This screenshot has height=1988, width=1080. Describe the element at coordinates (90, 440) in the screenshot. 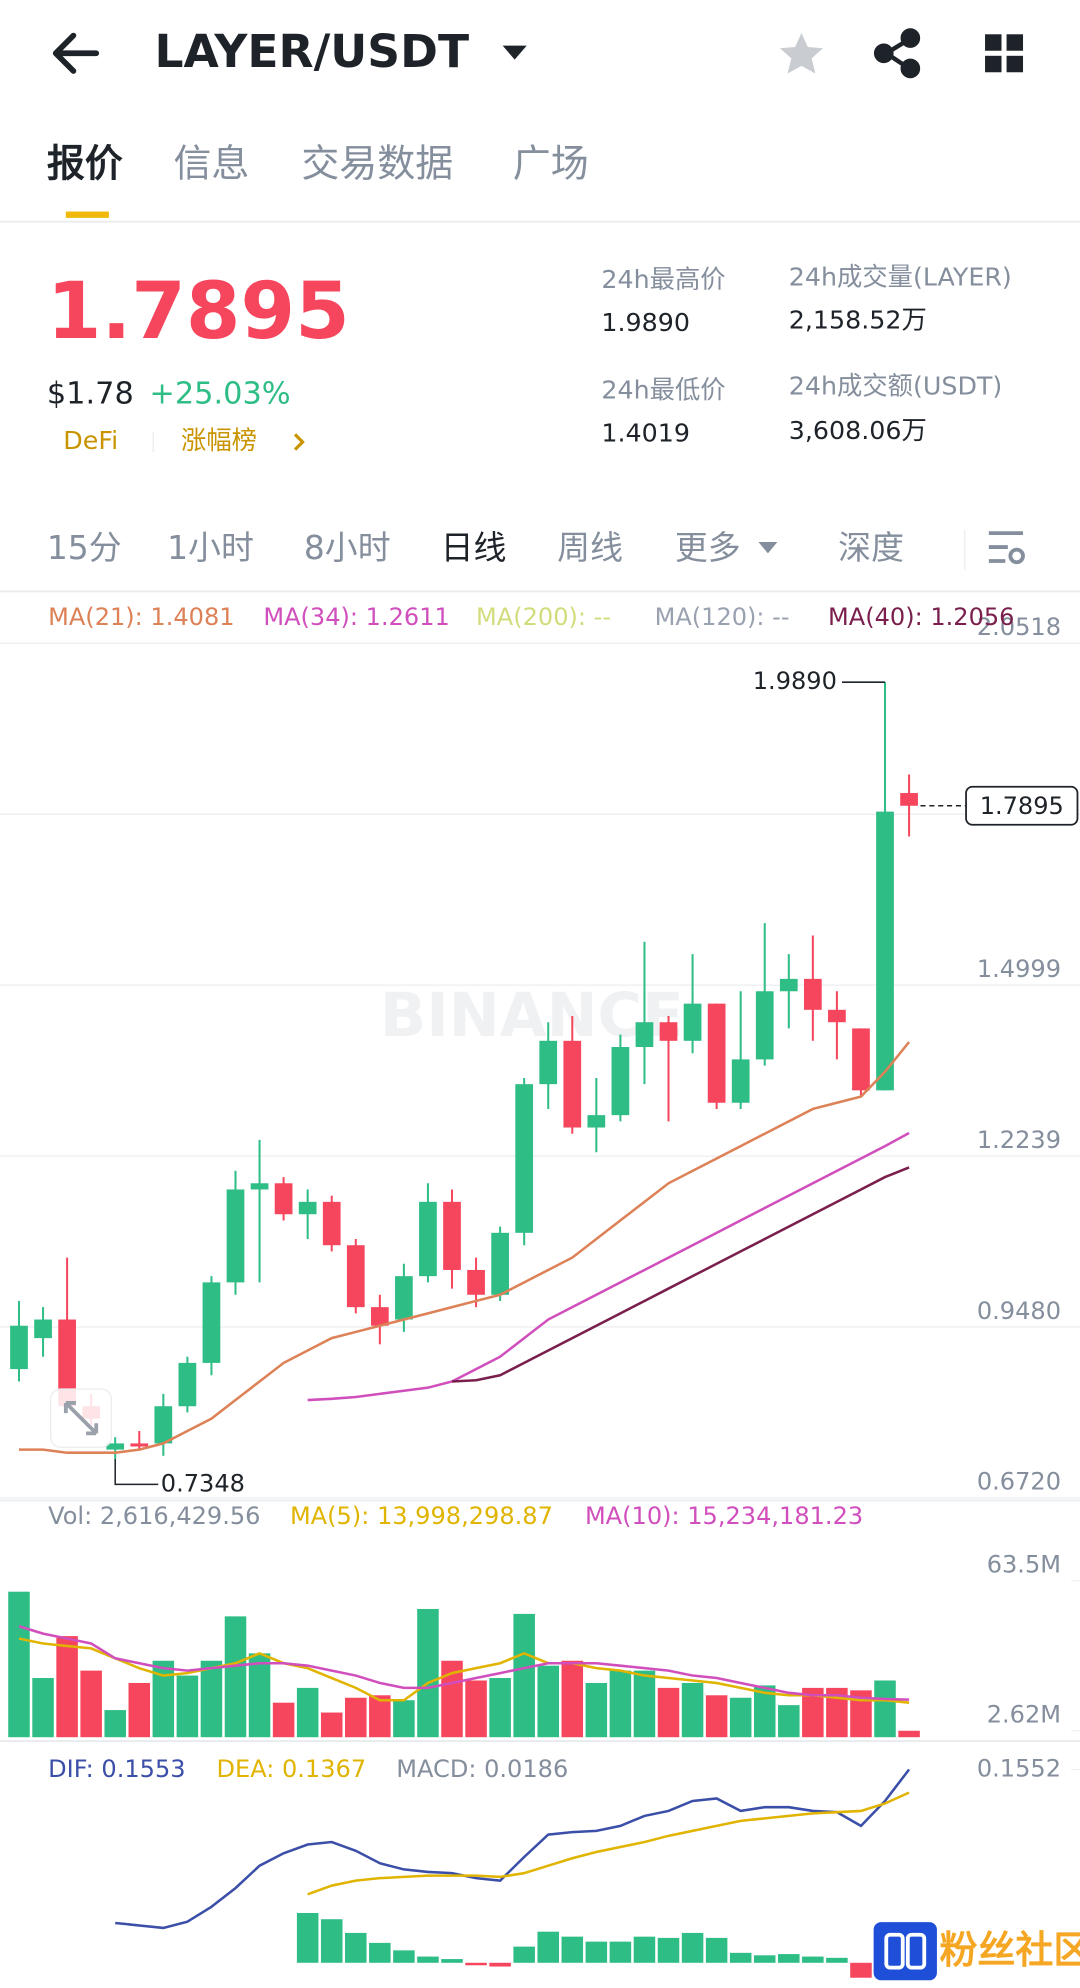

I see `tag: DeFi` at that location.